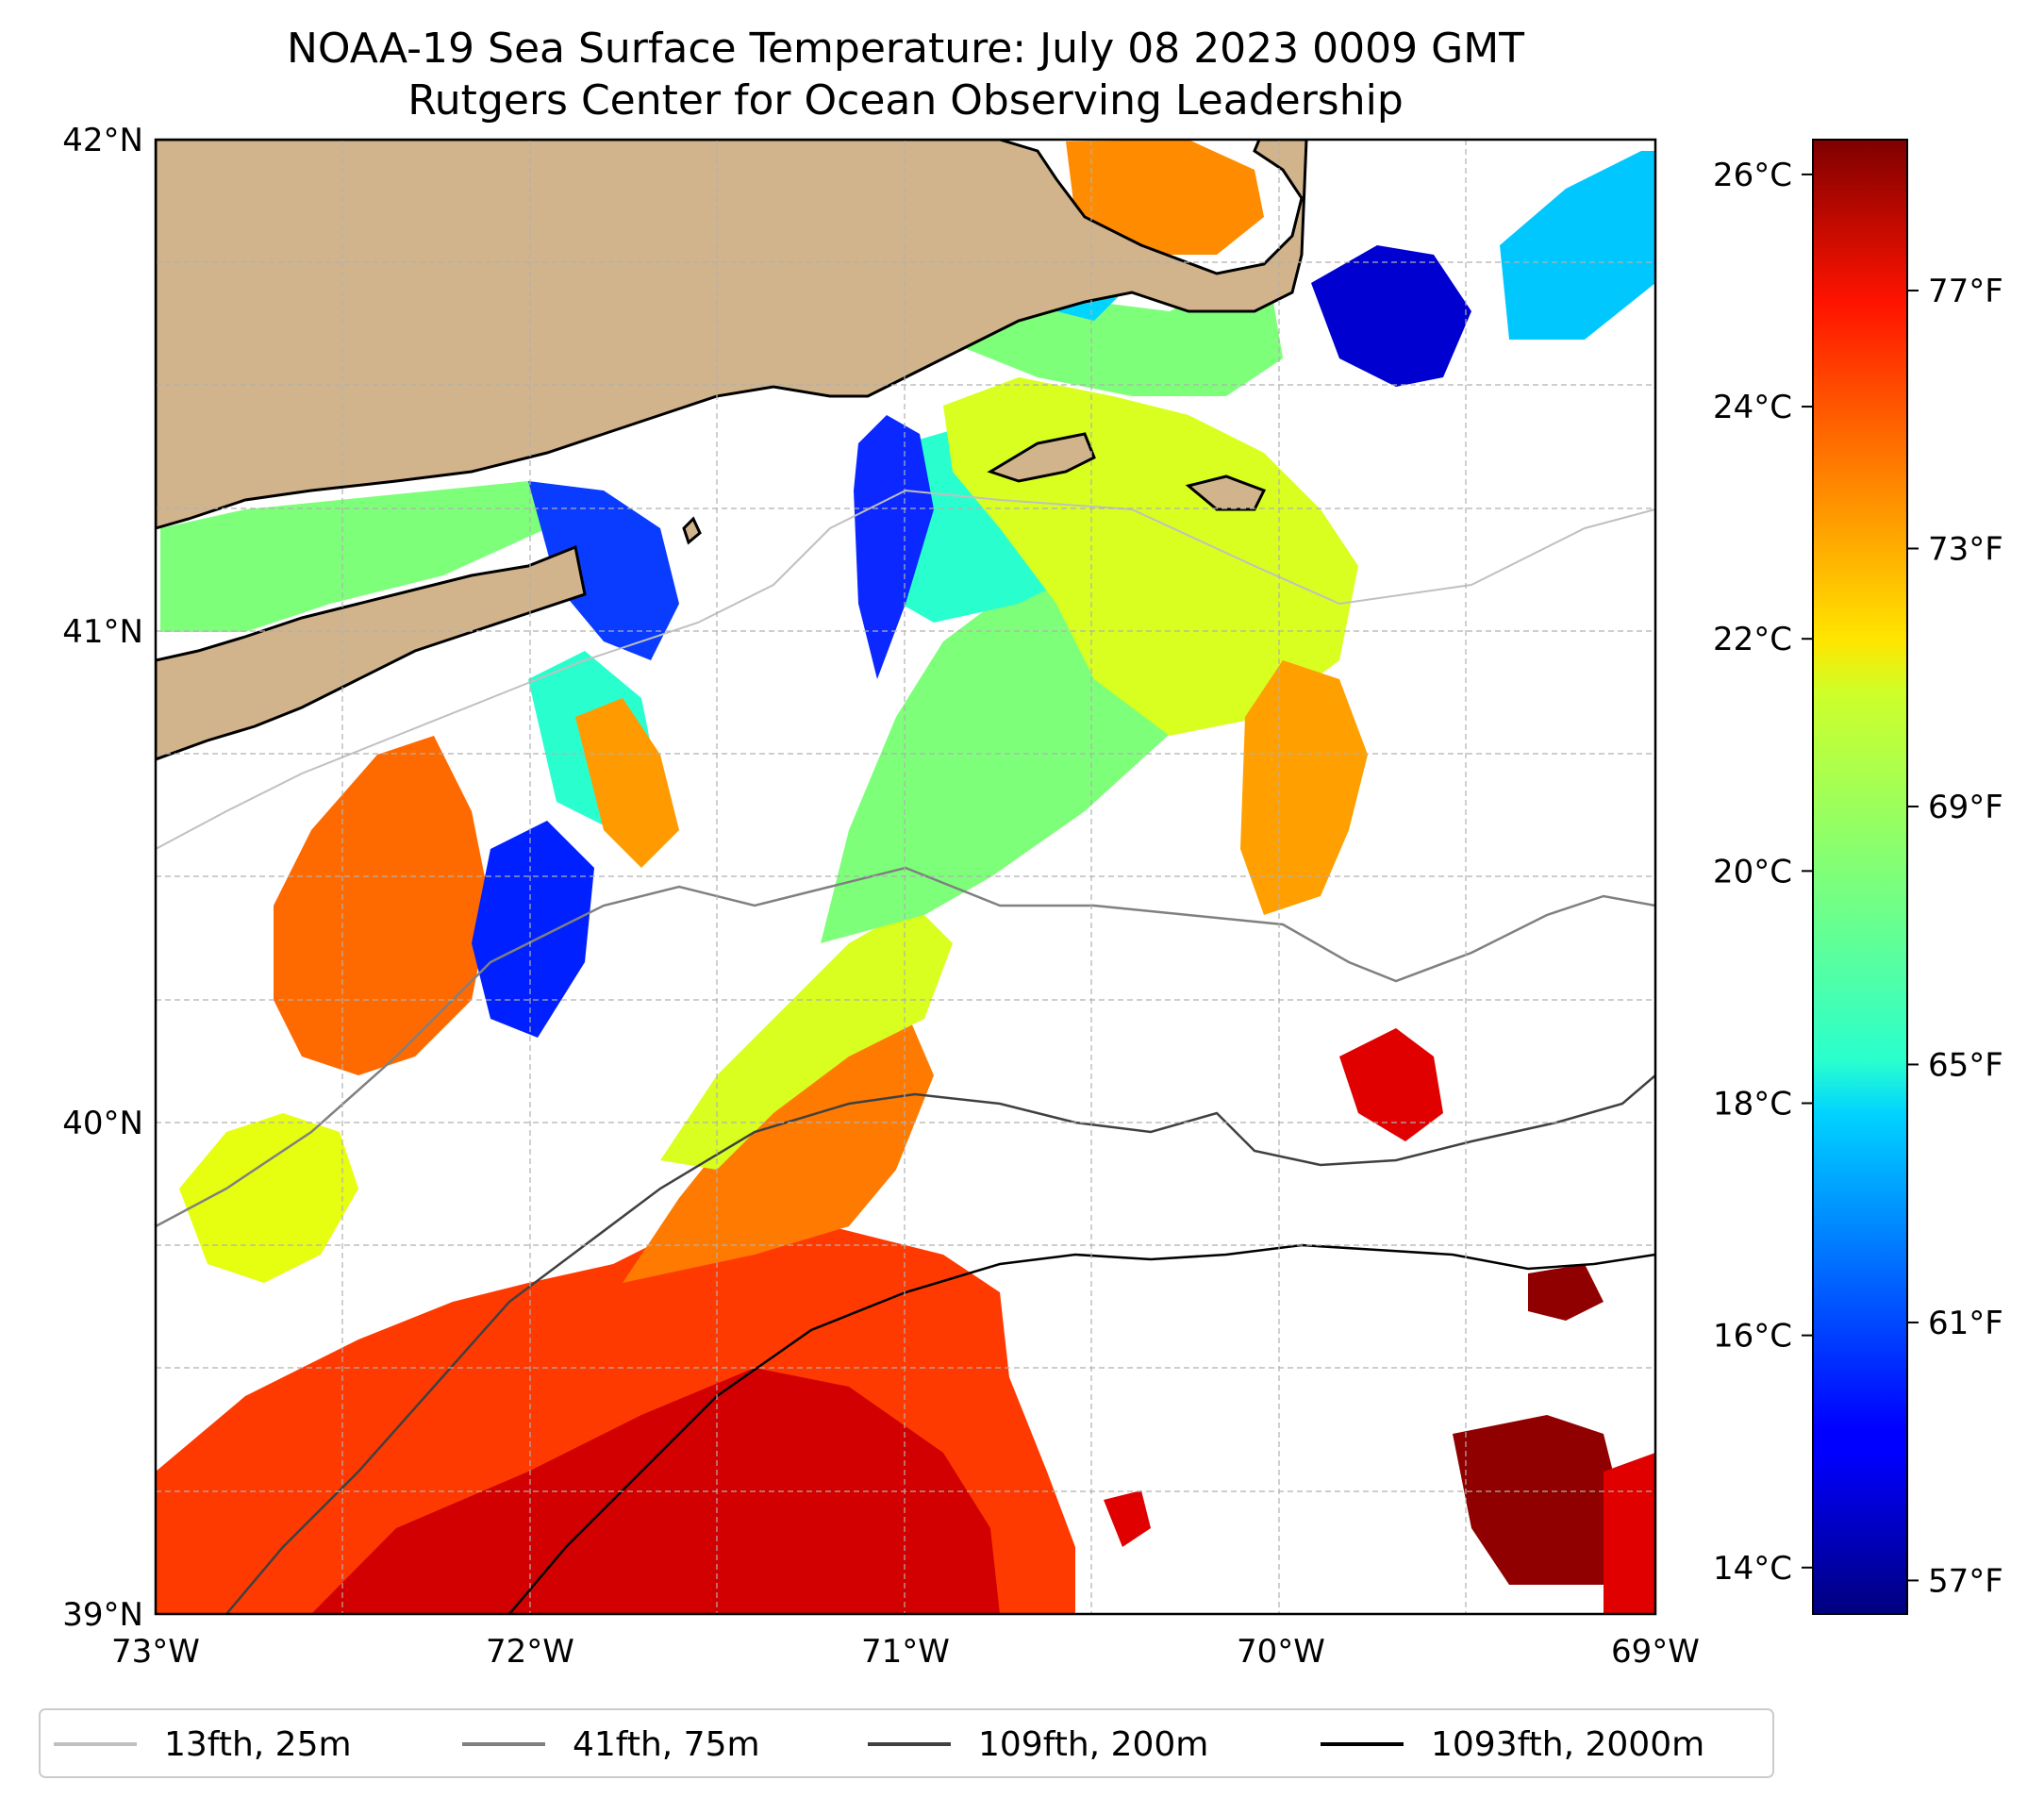 Image resolution: width=2044 pixels, height=1797 pixels. What do you see at coordinates (1093, 1744) in the screenshot?
I see `legend-label-200m: 109fth, 200m` at bounding box center [1093, 1744].